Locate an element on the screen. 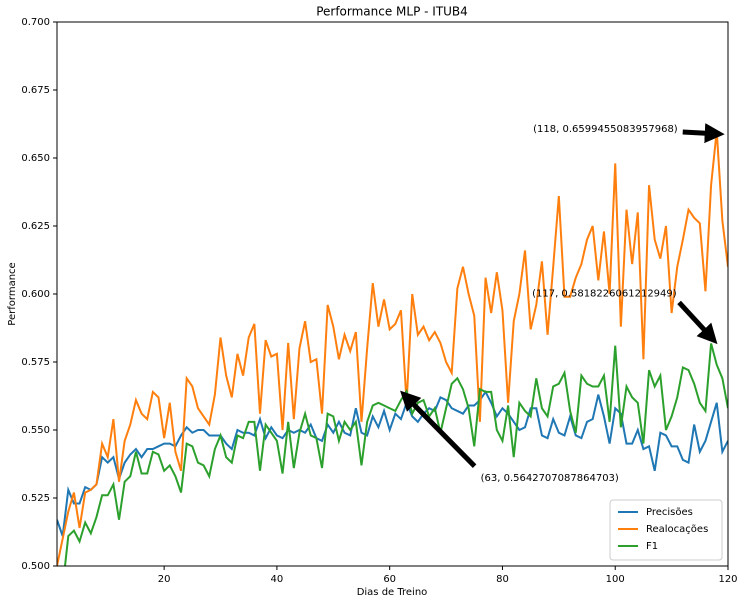  x-tick-label: 100 is located at coordinates (615, 579).